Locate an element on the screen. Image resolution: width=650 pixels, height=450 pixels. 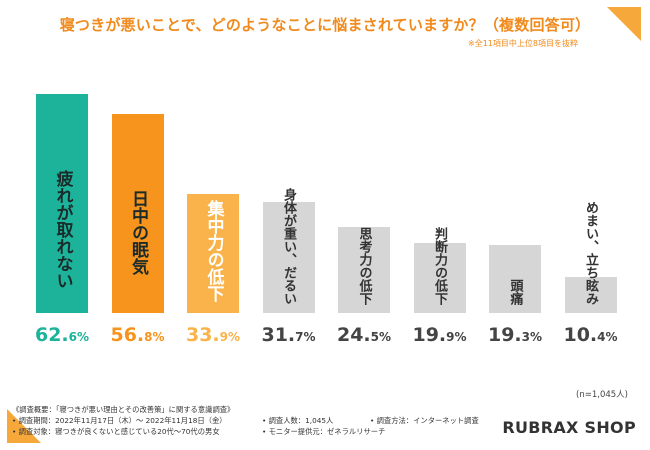
value-decimal: 3% is located at coordinates (532, 337).